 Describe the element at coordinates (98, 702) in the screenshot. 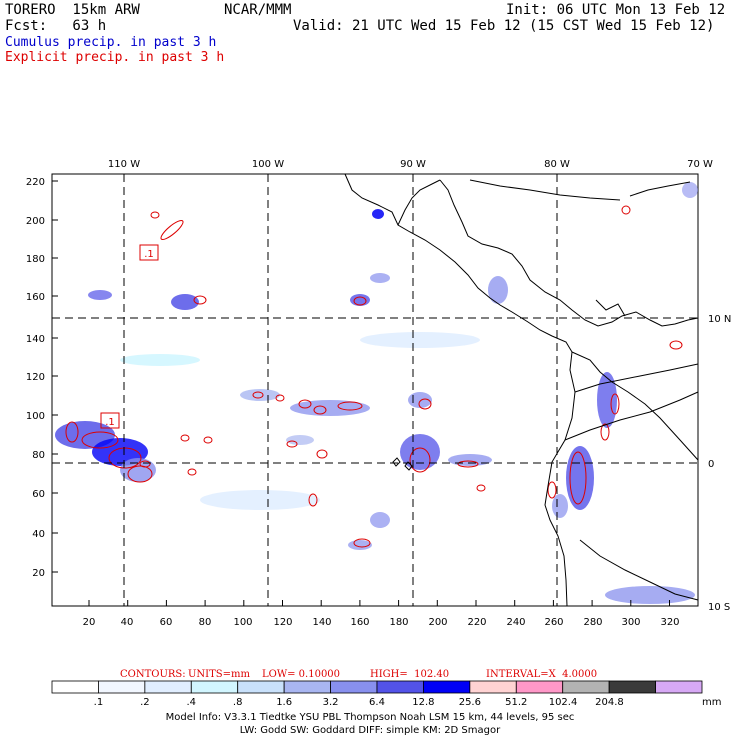

I see `color-bar-label: .1` at that location.